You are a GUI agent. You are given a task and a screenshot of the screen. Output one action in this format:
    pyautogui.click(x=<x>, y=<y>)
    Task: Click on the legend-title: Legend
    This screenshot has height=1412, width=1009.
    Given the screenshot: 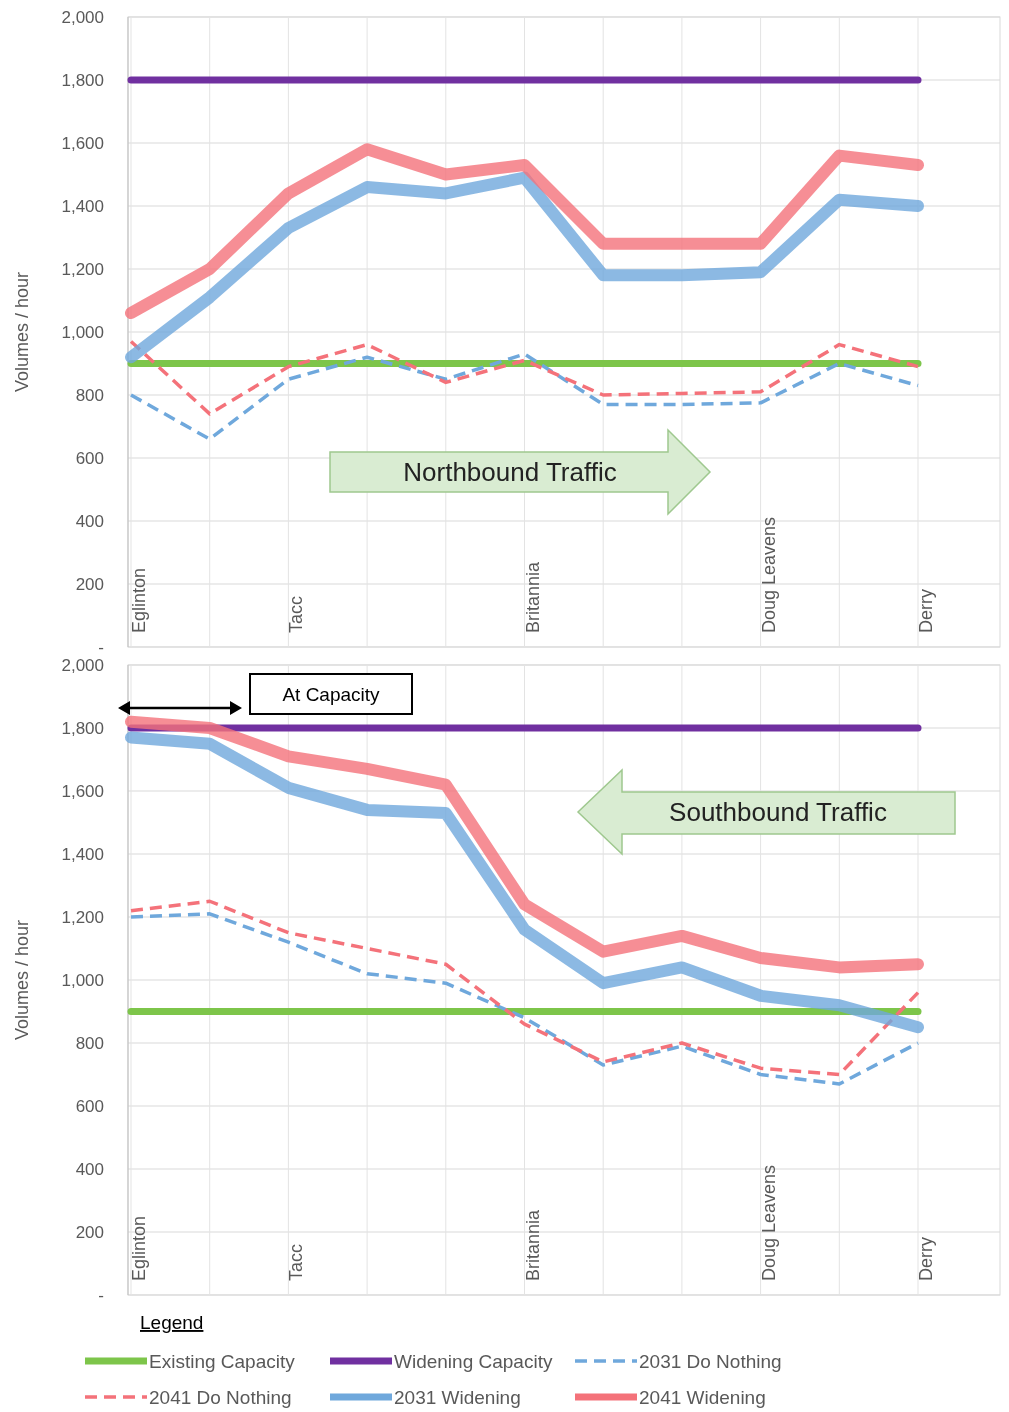 What is the action you would take?
    pyautogui.click(x=172, y=1322)
    